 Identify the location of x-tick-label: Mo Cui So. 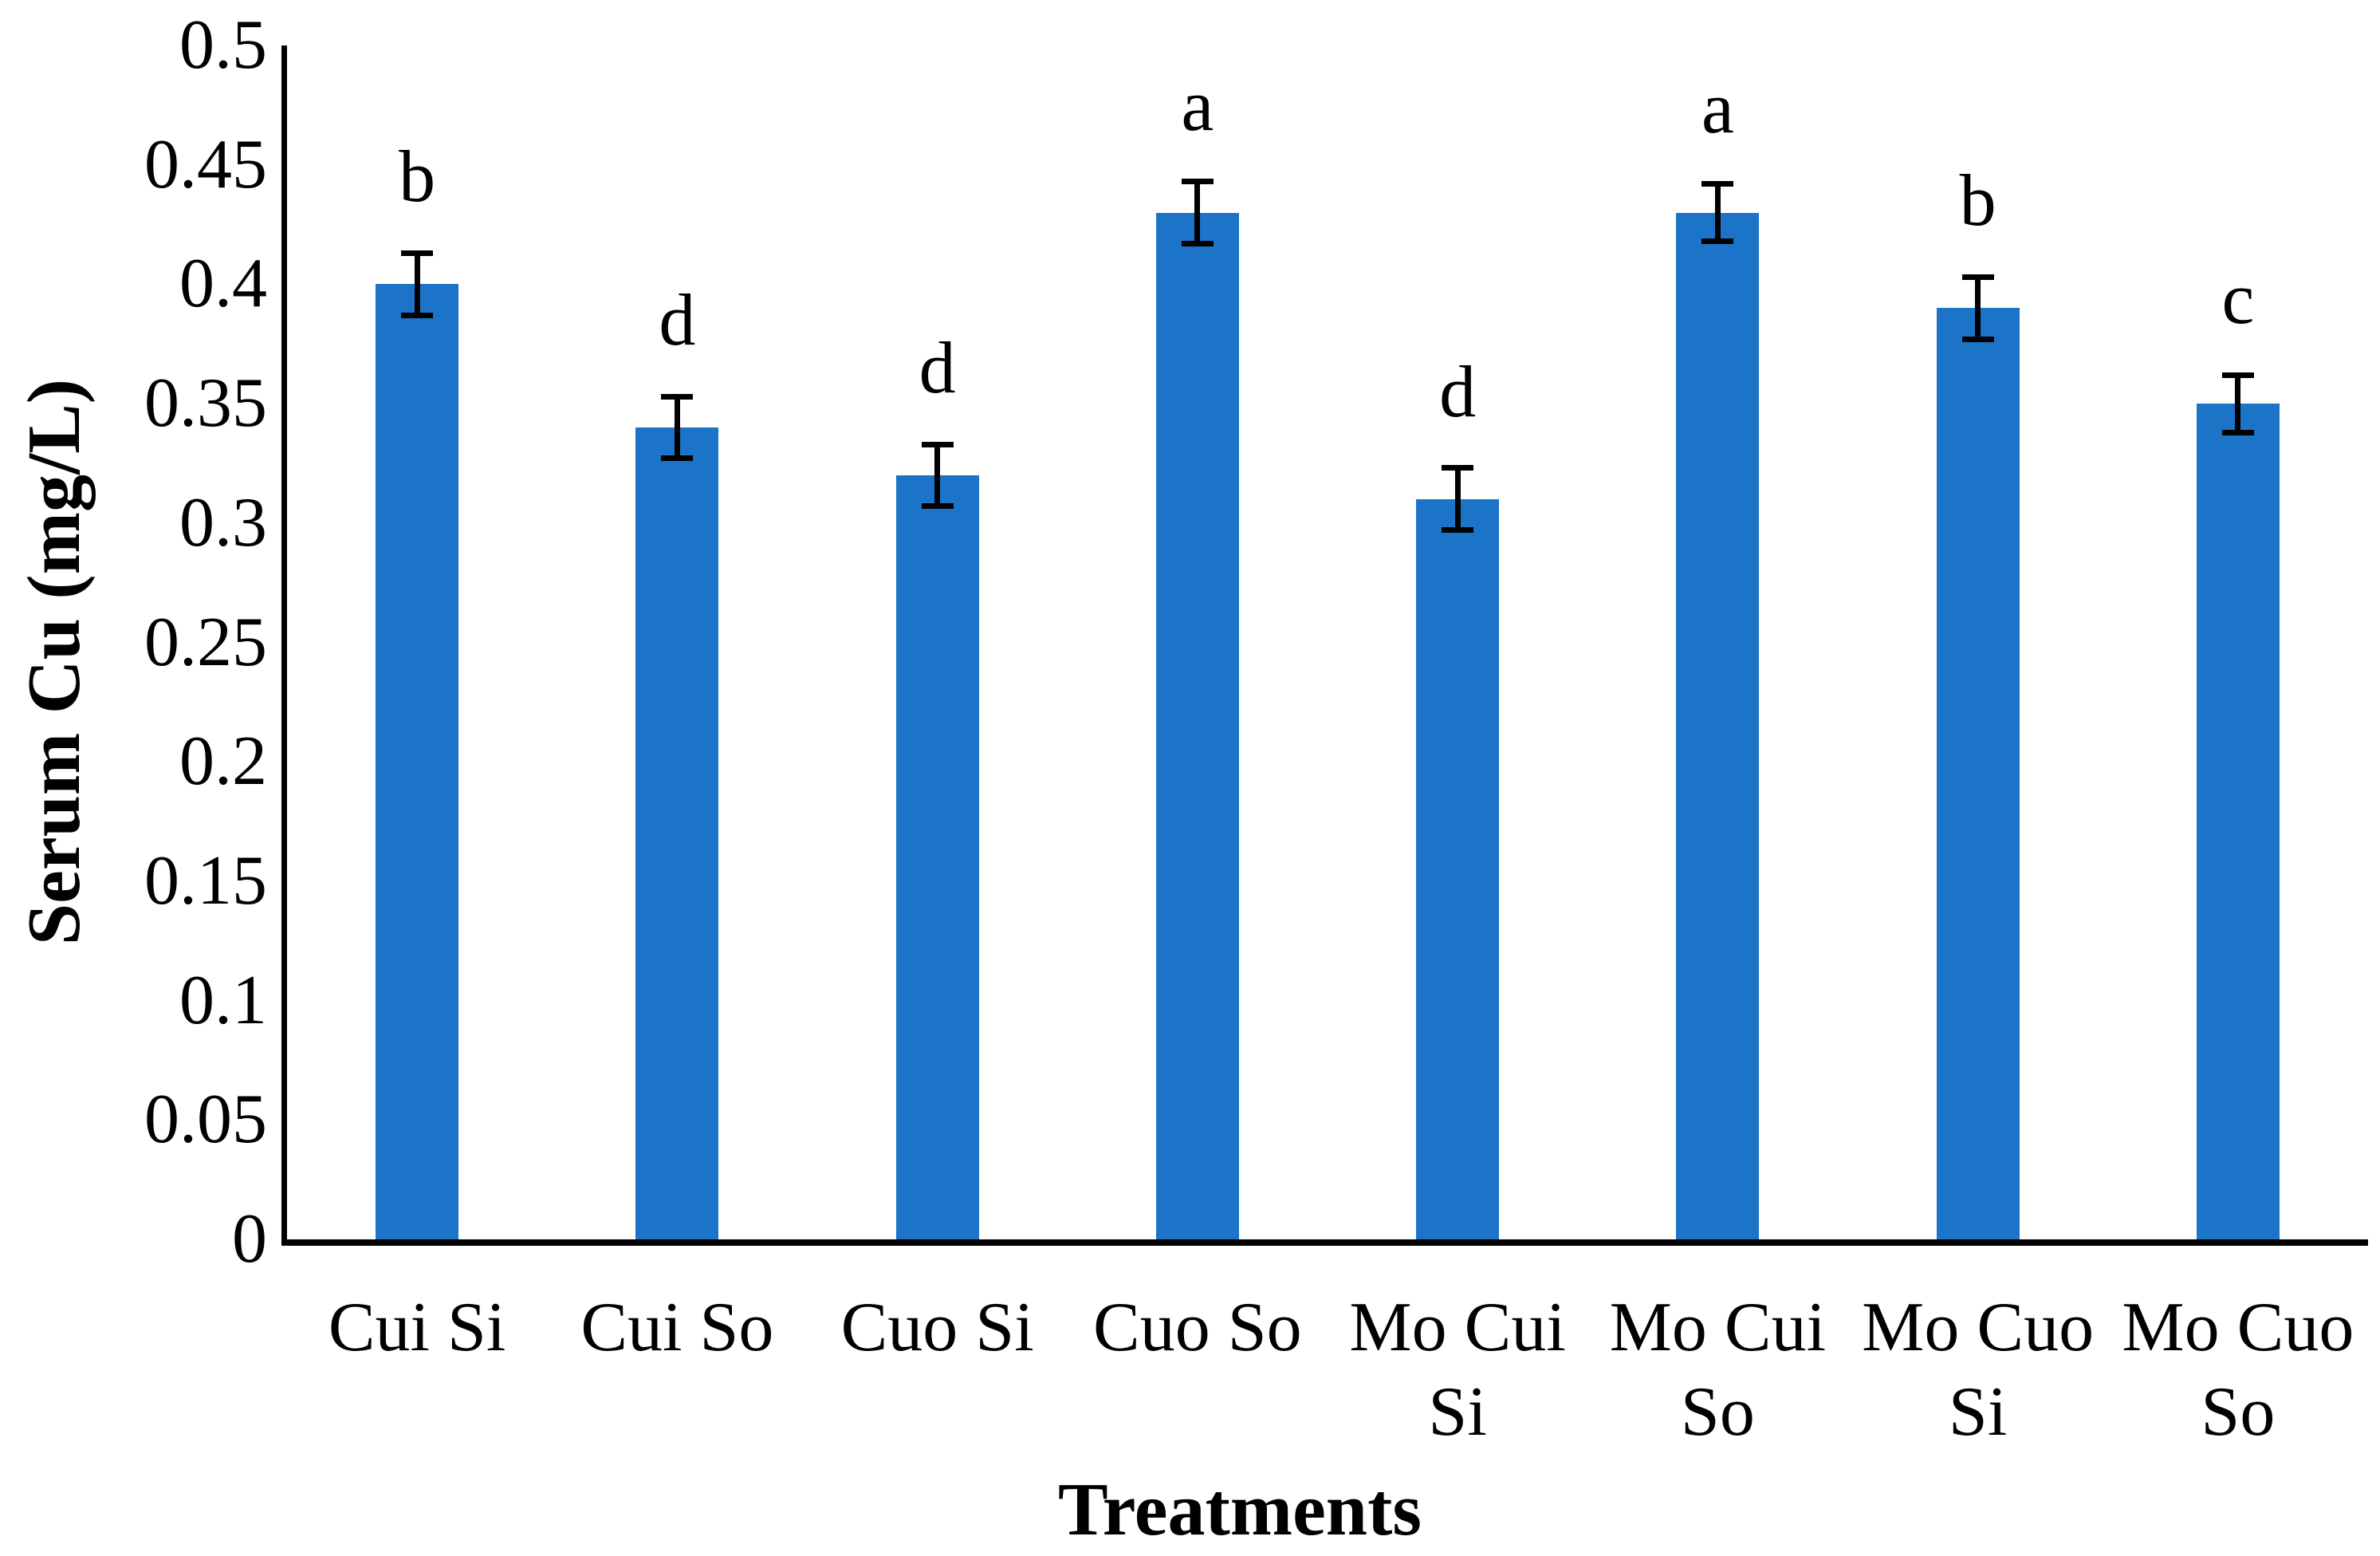
(1718, 1370).